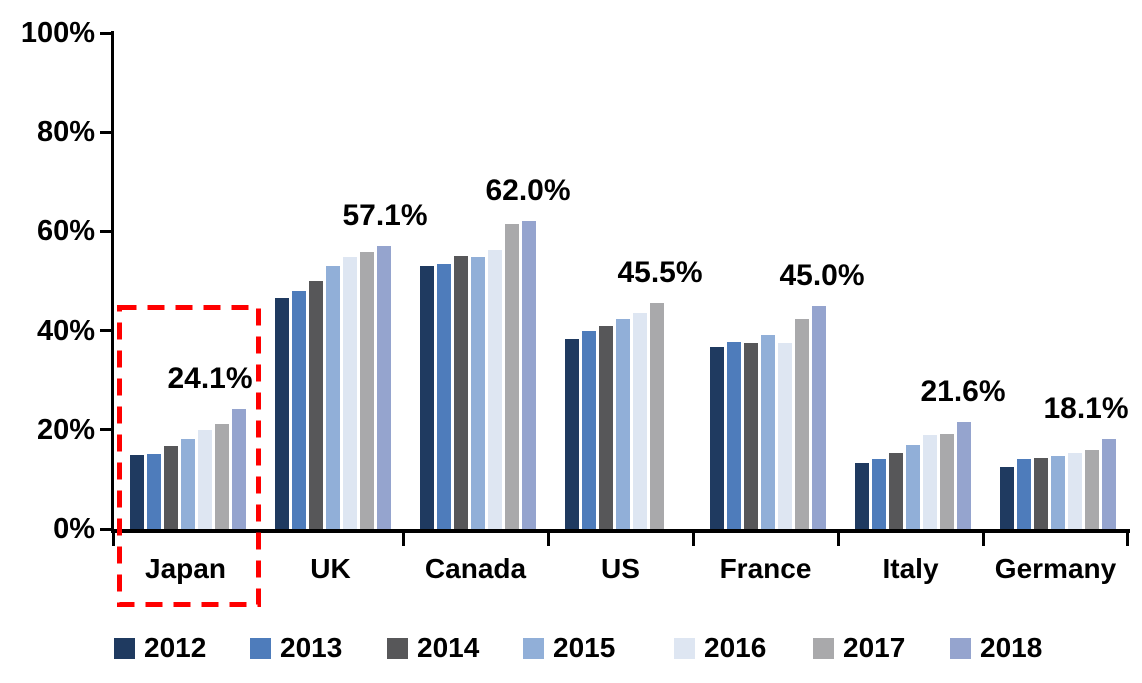 The width and height of the screenshot is (1142, 683). What do you see at coordinates (478, 393) in the screenshot?
I see `bar-canada-2015` at bounding box center [478, 393].